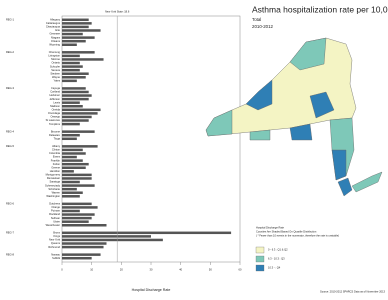 This screenshot has height=300, width=388. Describe the element at coordinates (56, 37) in the screenshot. I see `category-label: Niagara` at that location.